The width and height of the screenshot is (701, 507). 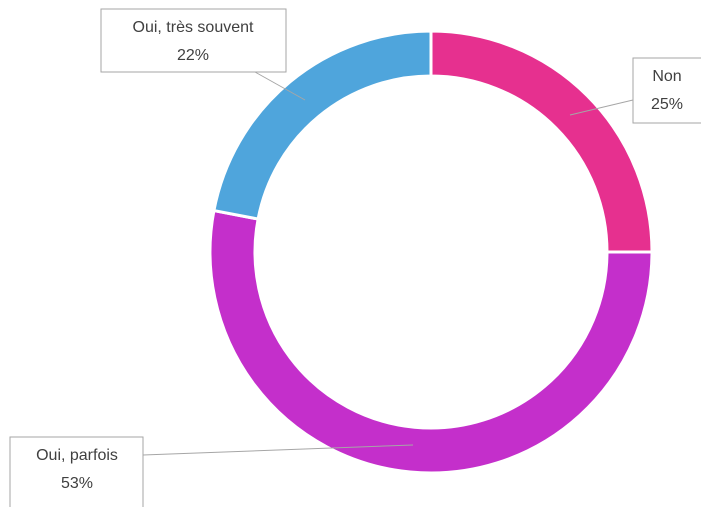 I want to click on value-label: 22%, so click(x=193, y=55).